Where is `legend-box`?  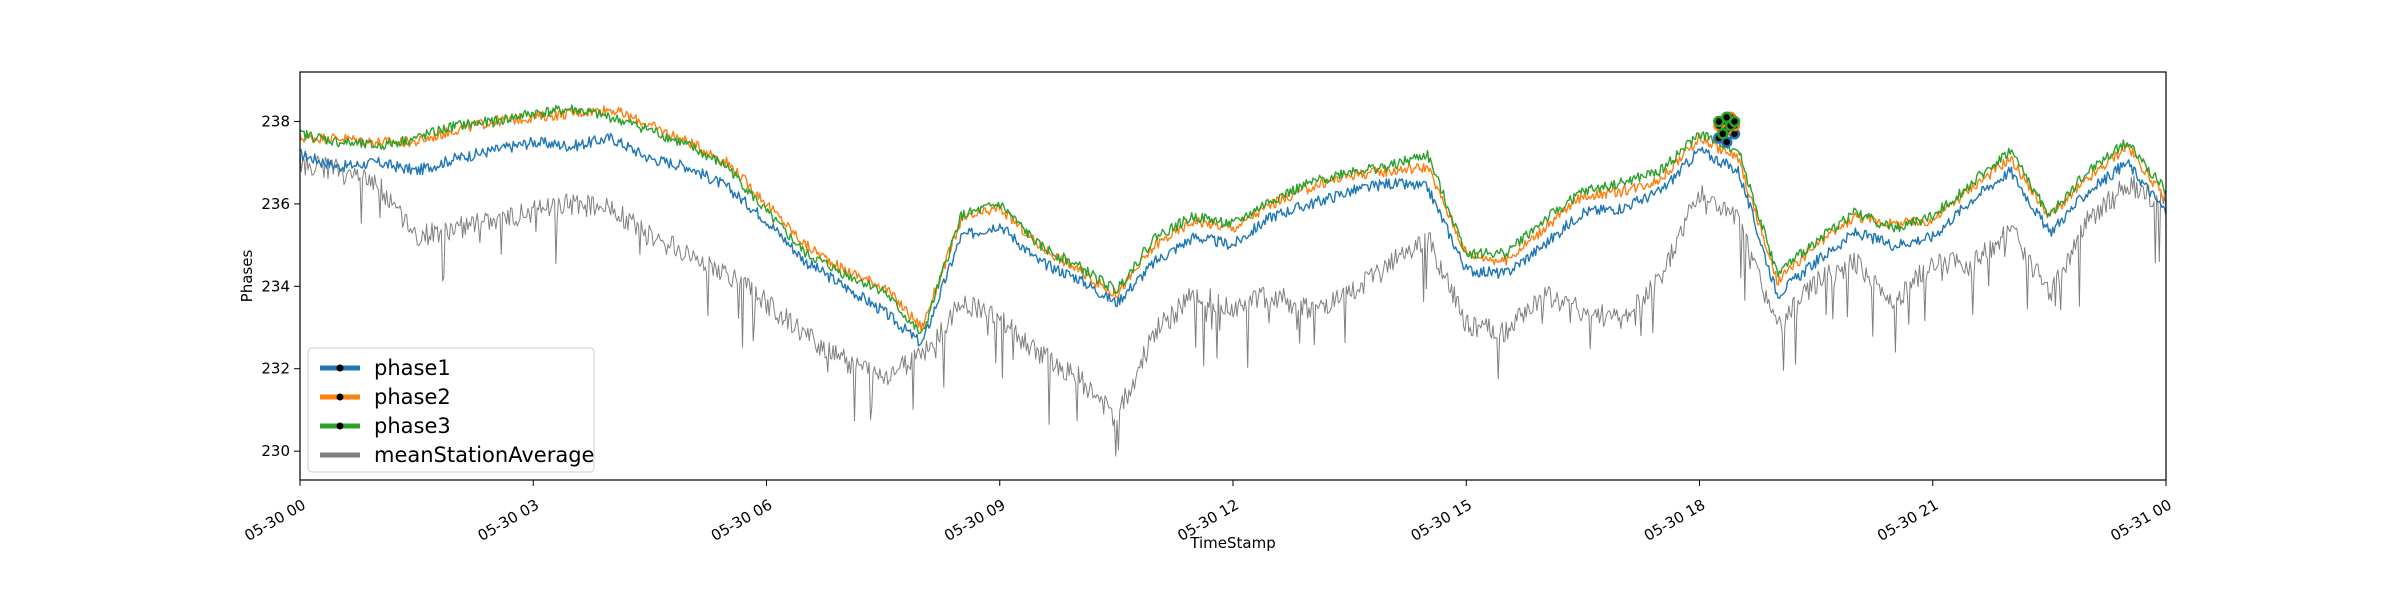 legend-box is located at coordinates (451, 410).